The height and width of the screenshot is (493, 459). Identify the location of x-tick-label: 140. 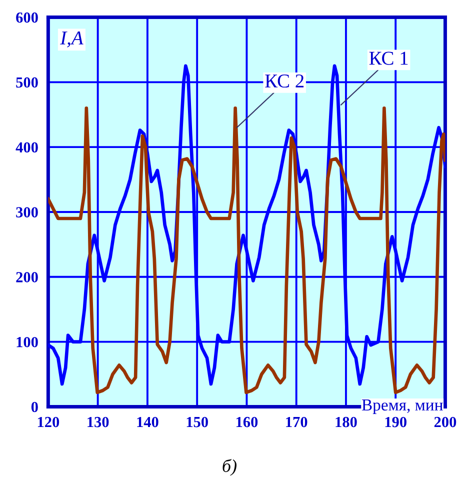
(147, 422).